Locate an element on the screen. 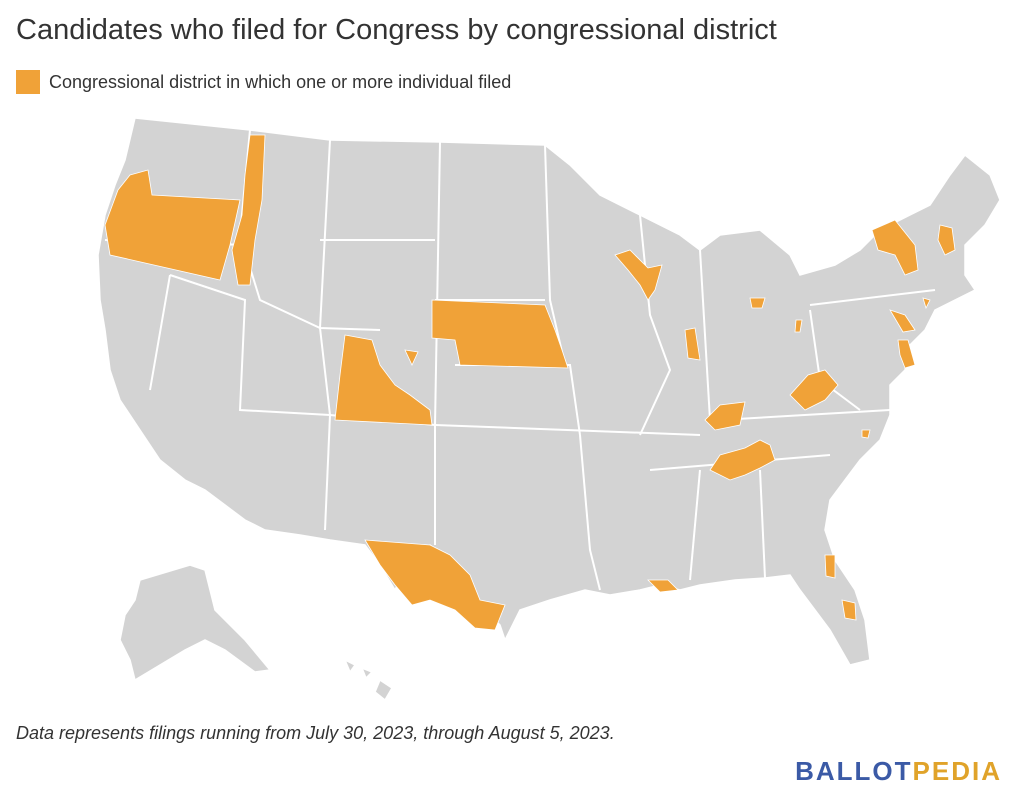 This screenshot has height=809, width=1024. logo-part-pedia: PEDIA is located at coordinates (957, 771).